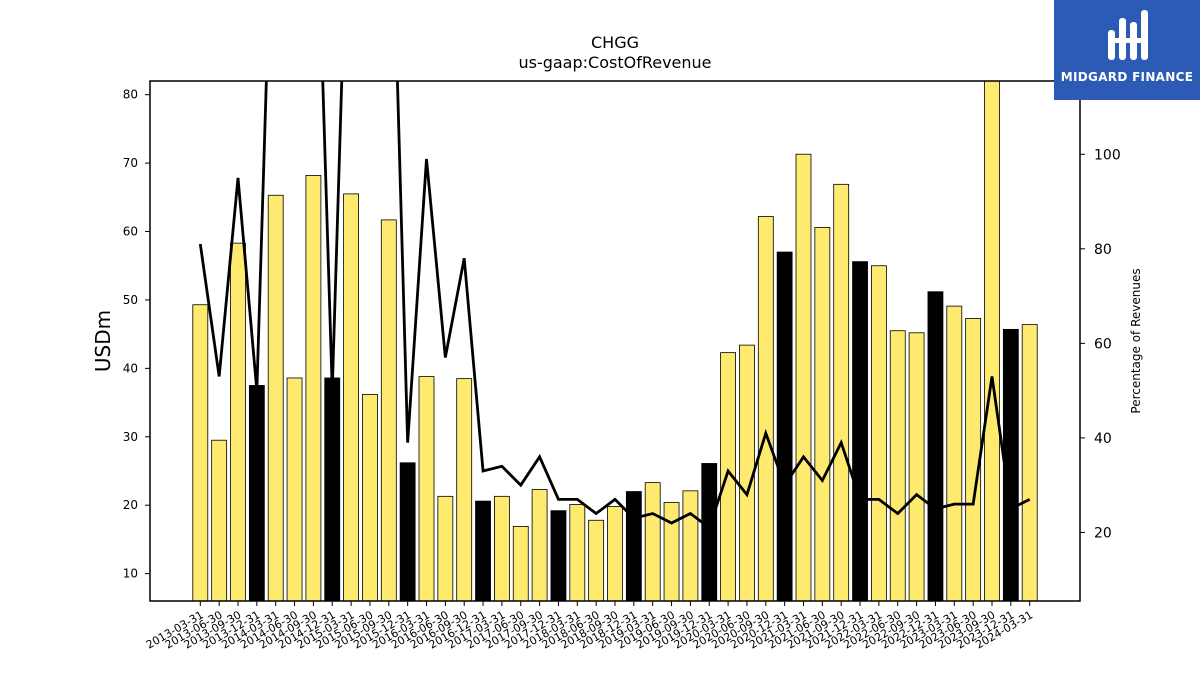 The image size is (1200, 675). I want to click on left-tick-label: 60, so click(130, 232).